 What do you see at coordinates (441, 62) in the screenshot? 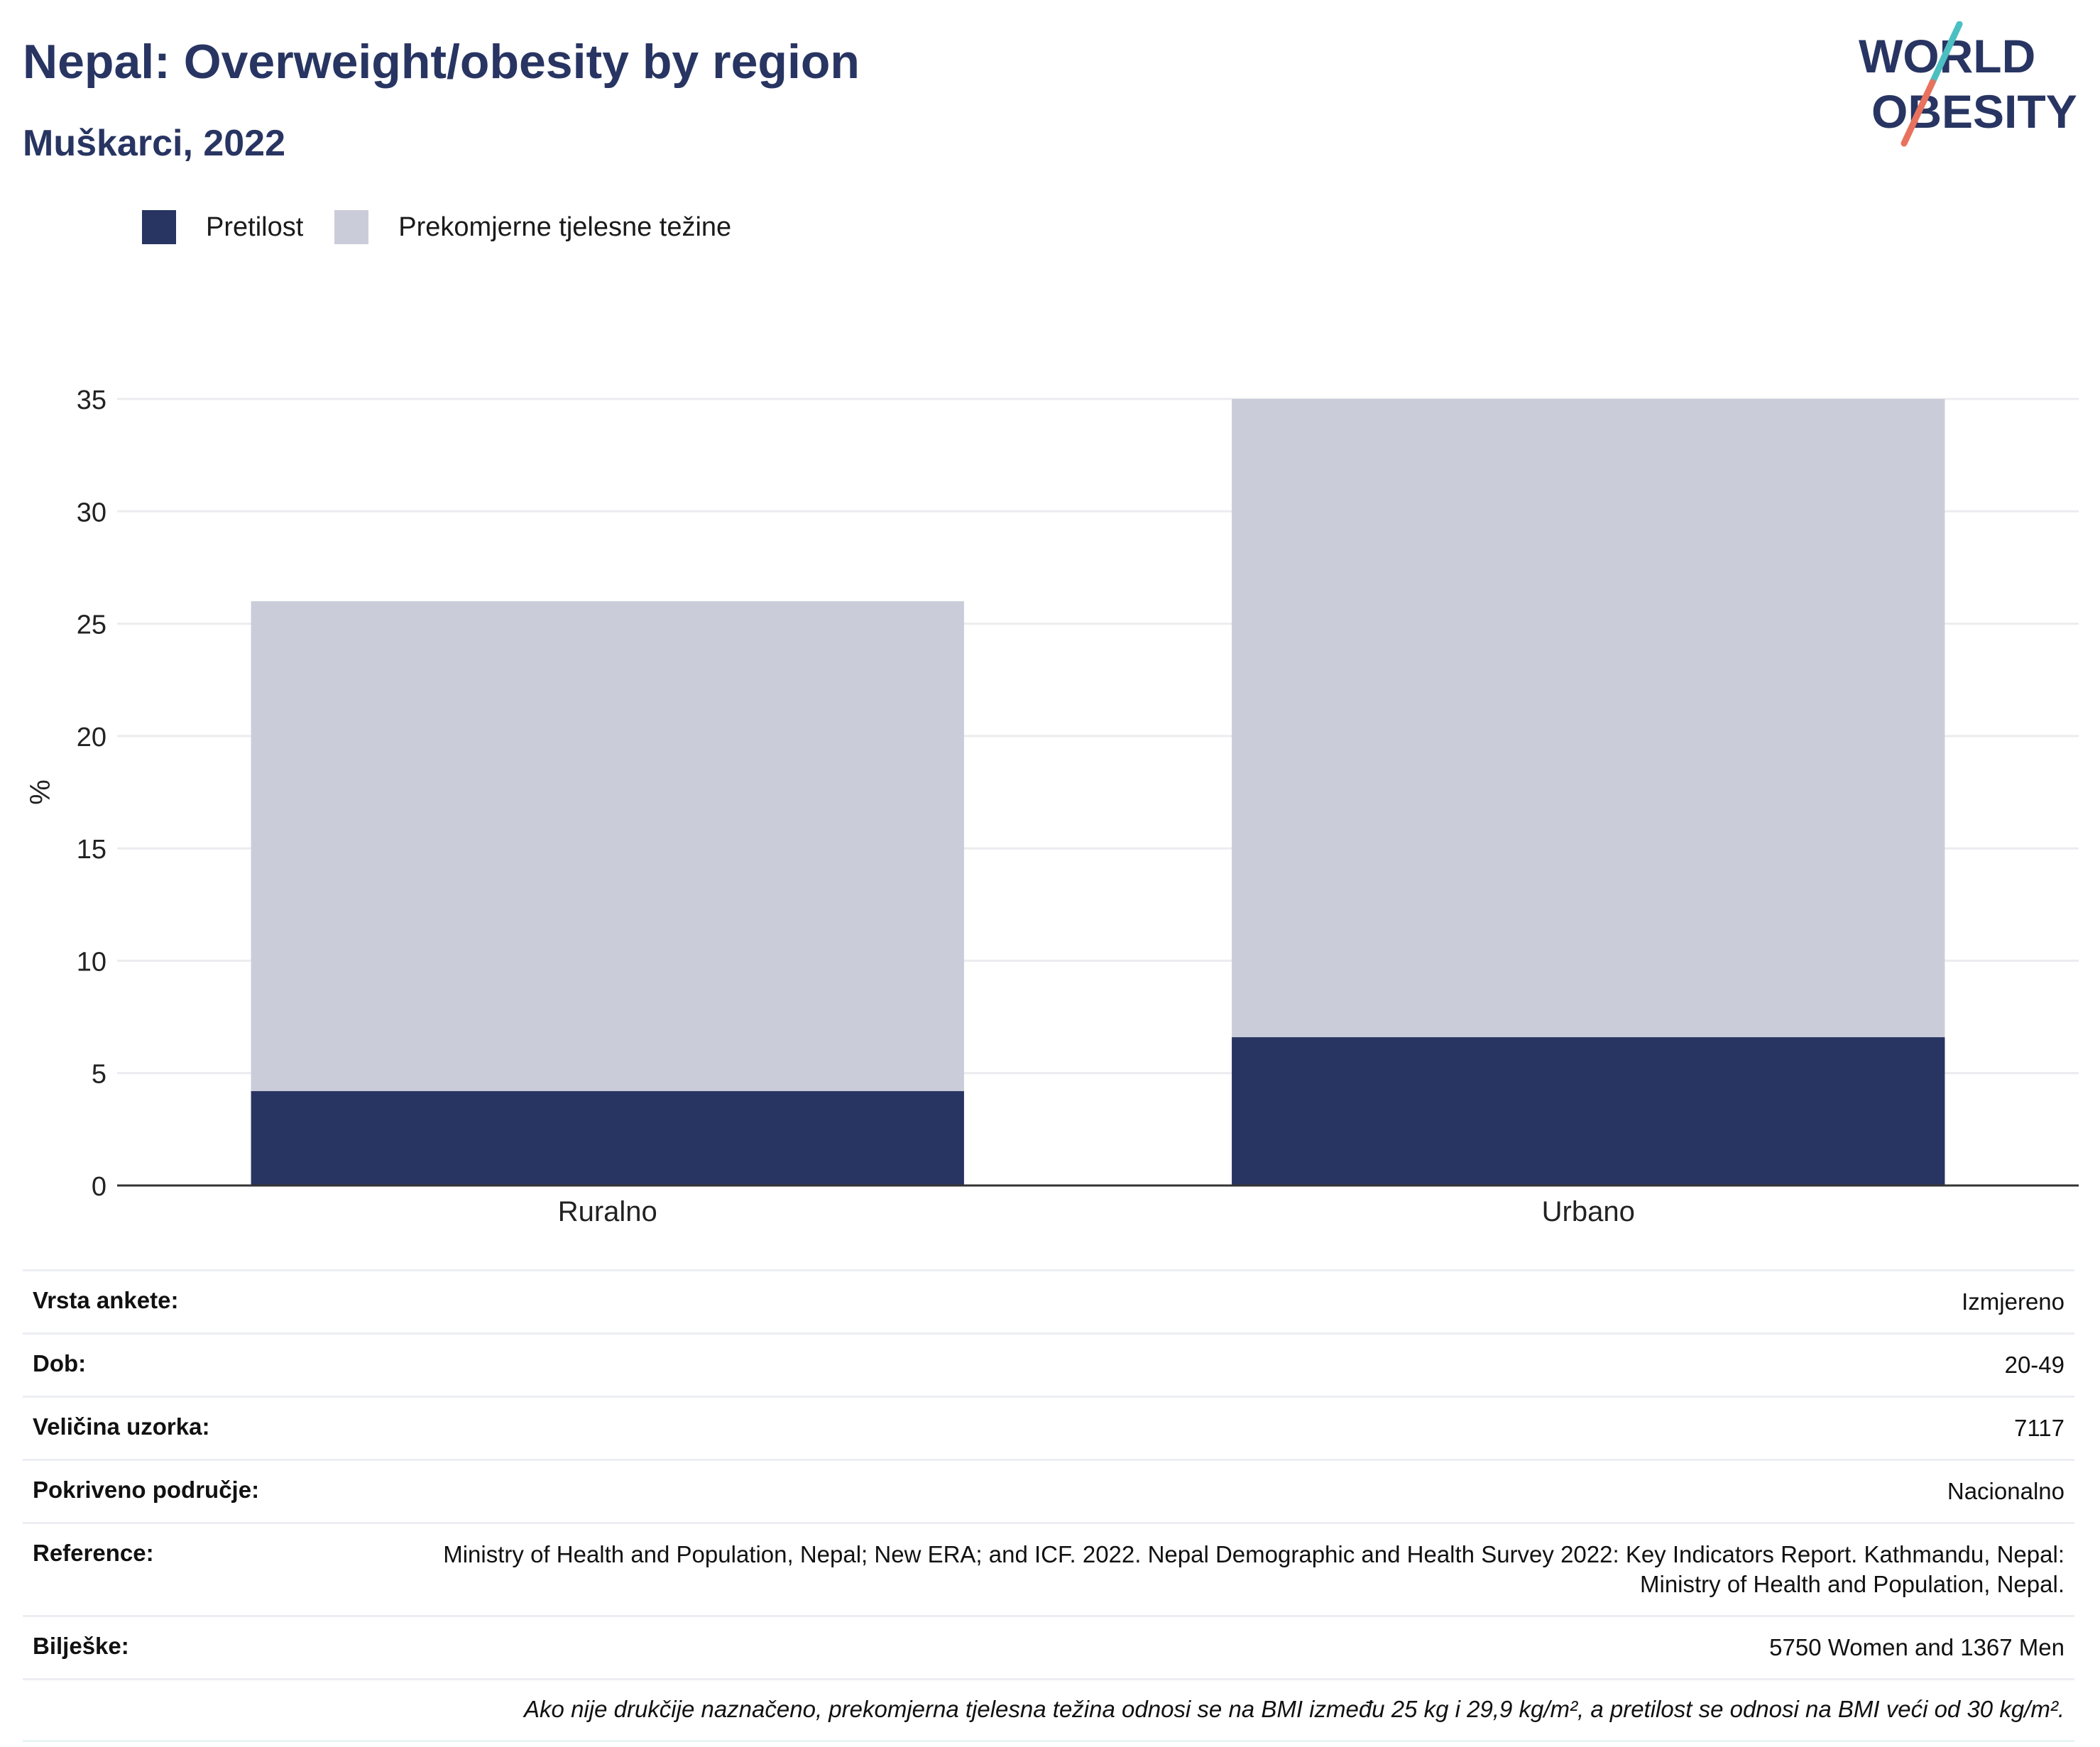
I see `chart-title: Nepal: Overweight/obesity by region` at bounding box center [441, 62].